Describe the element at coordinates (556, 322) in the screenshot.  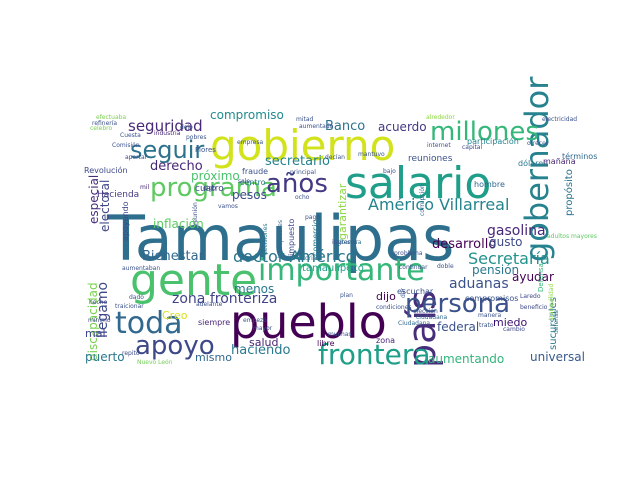
I see `word-defensa: defensa` at that location.